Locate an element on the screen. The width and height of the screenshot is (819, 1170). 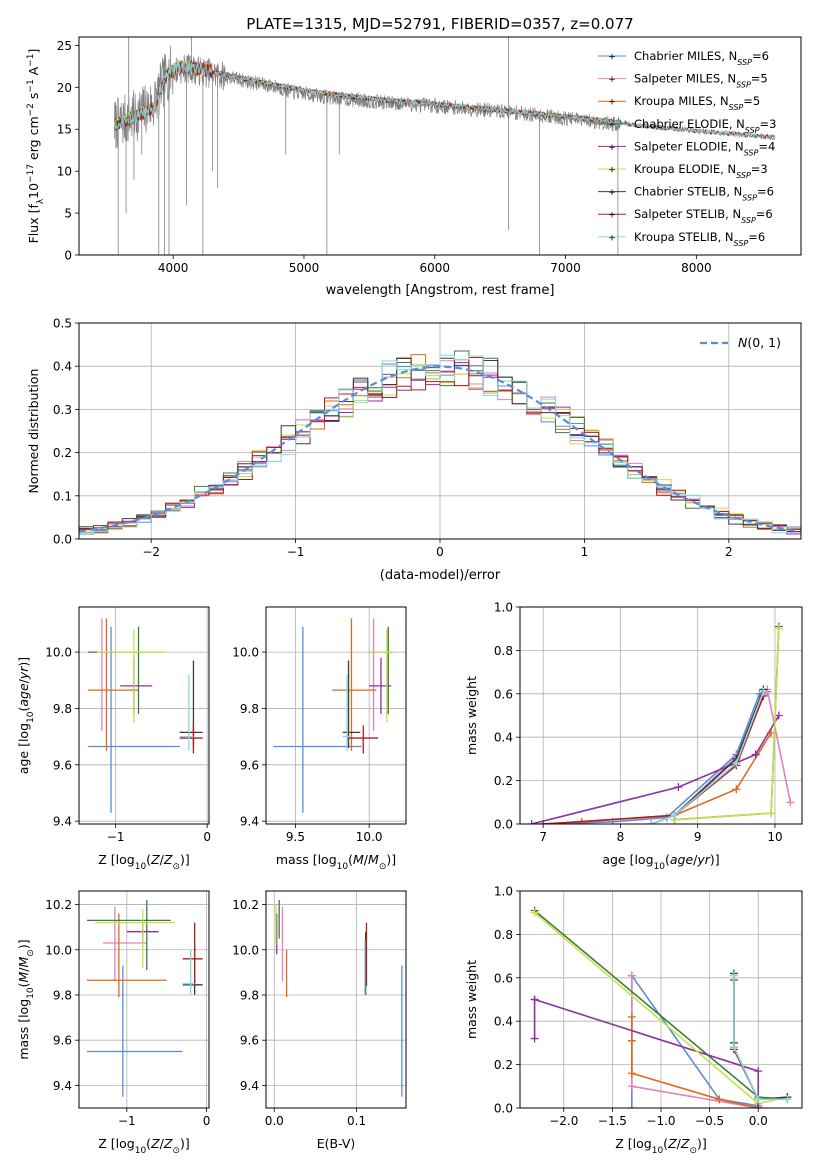
y-axis-label: Normed distribution is located at coordinates (33, 431).